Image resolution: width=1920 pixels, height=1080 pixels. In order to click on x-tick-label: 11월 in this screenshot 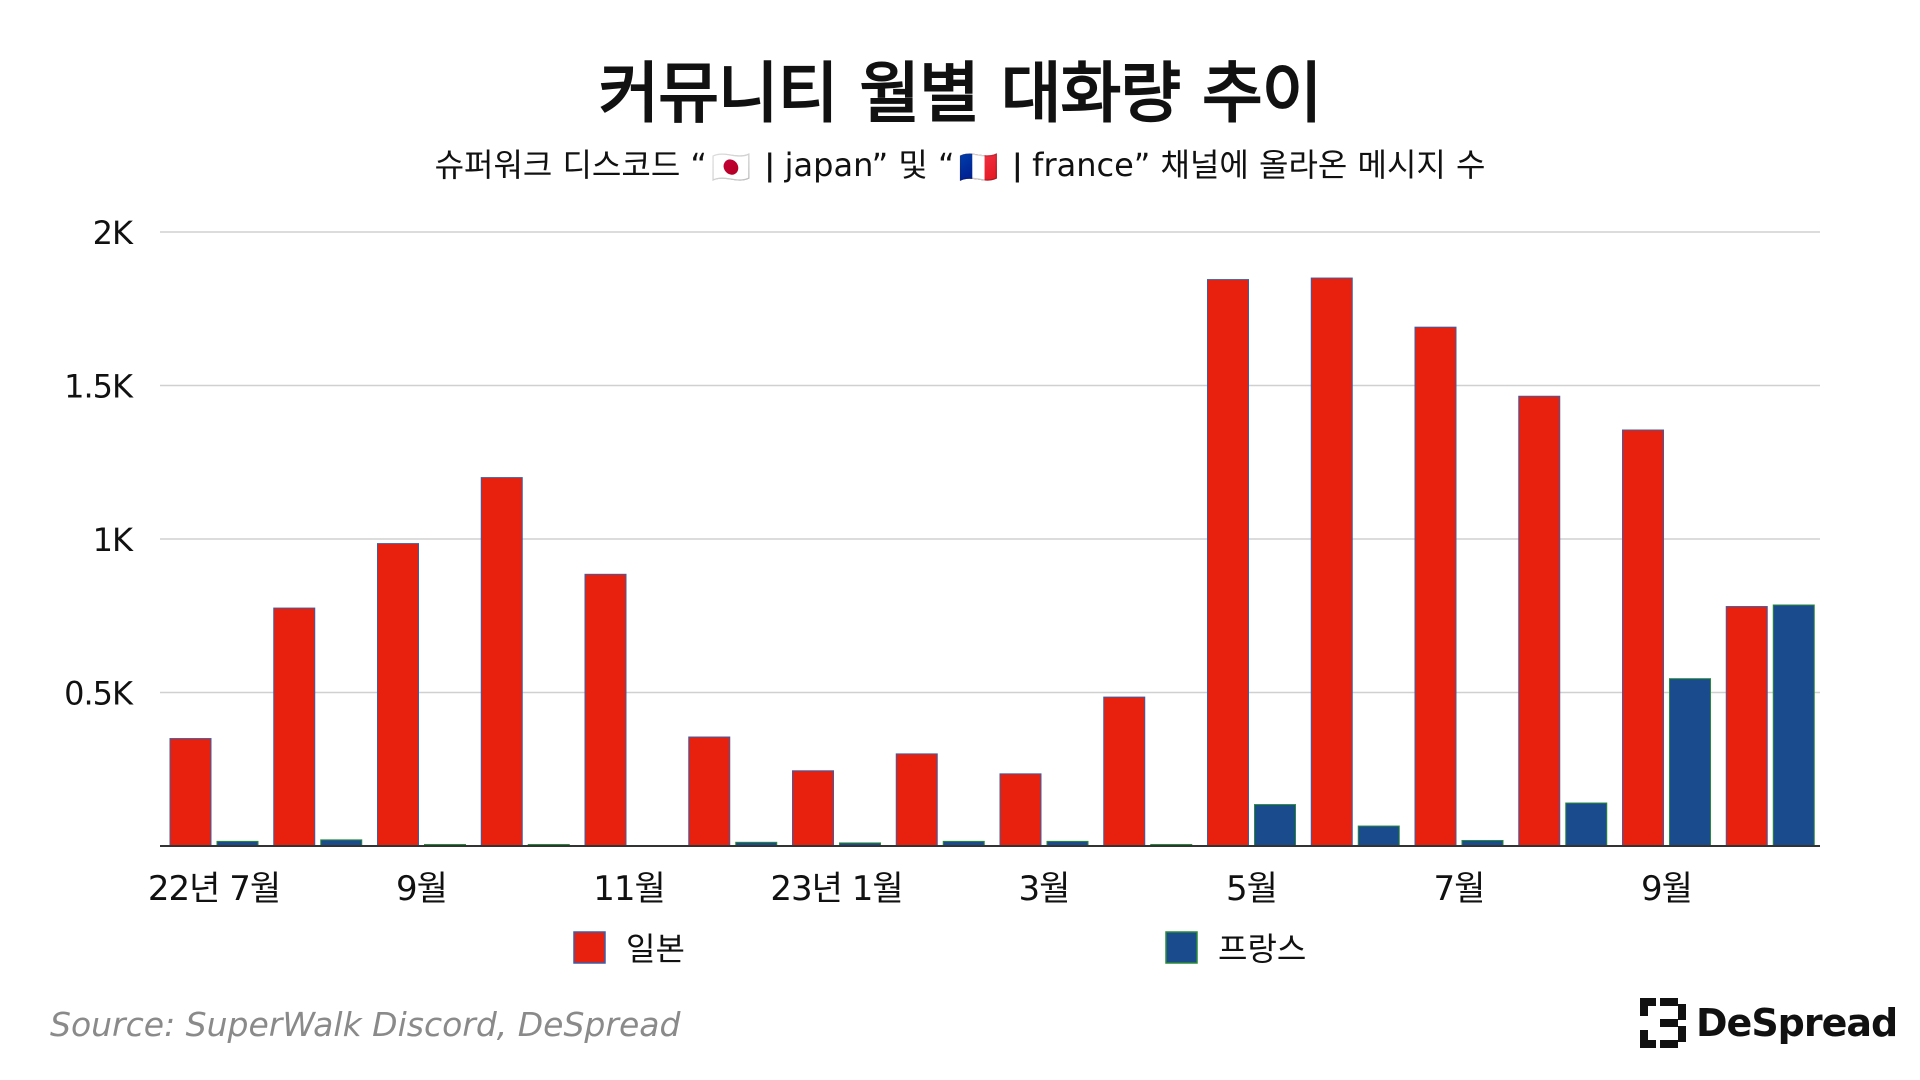, I will do `click(629, 889)`.